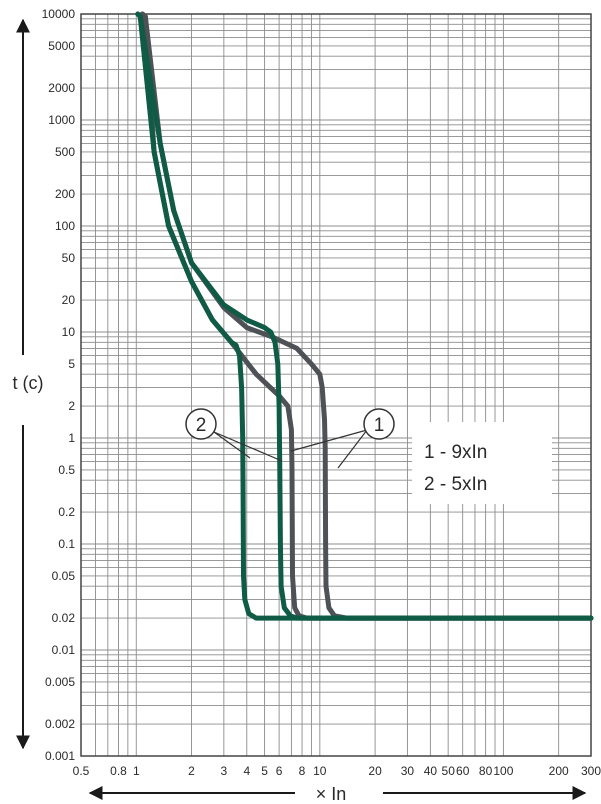 This screenshot has width=601, height=804. What do you see at coordinates (61, 88) in the screenshot?
I see `y-tick-label: 2000` at bounding box center [61, 88].